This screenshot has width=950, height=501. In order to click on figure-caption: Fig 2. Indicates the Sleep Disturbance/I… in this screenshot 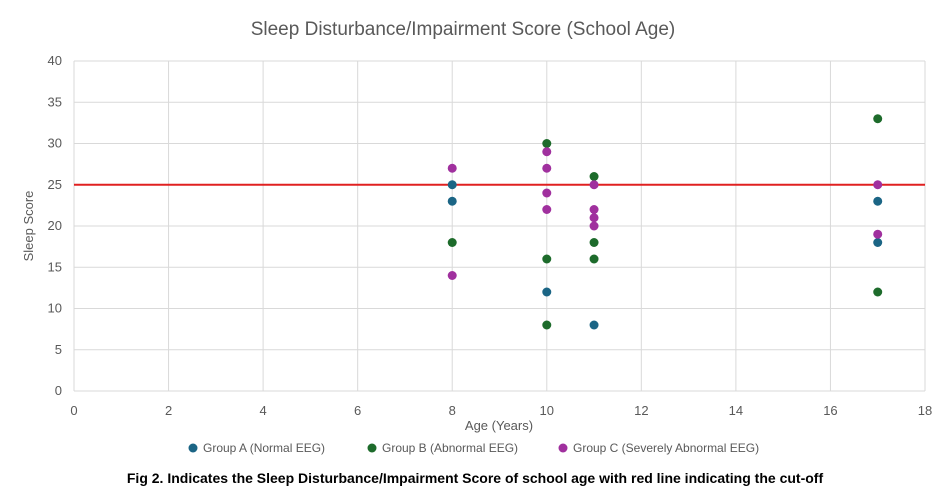, I will do `click(475, 478)`.